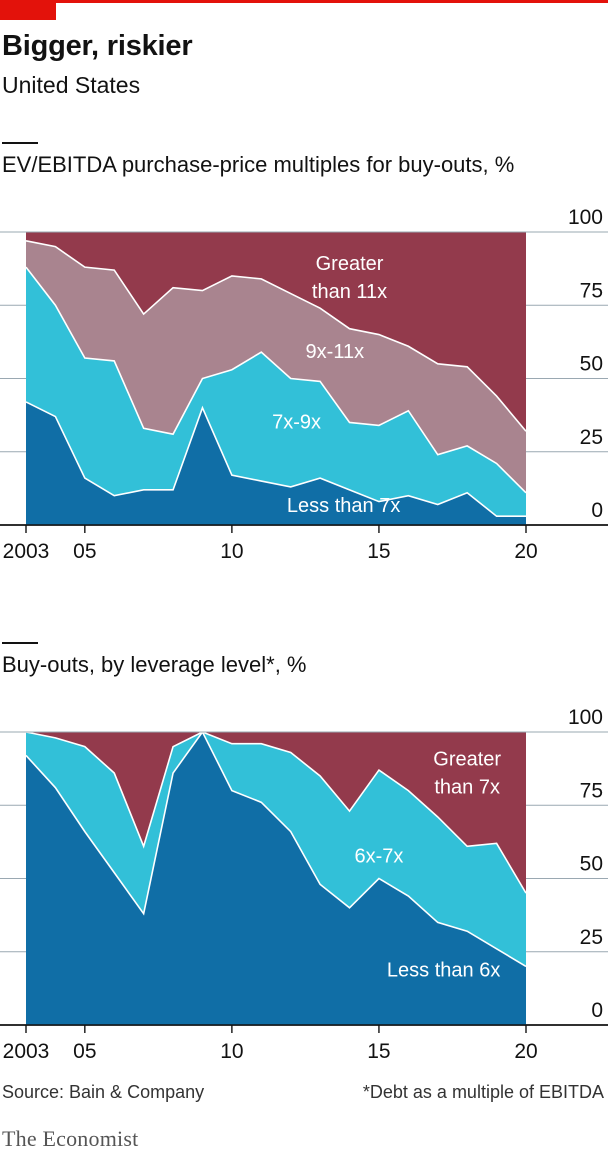 The width and height of the screenshot is (608, 1157). I want to click on area-greater-than-11x, so click(276, 332).